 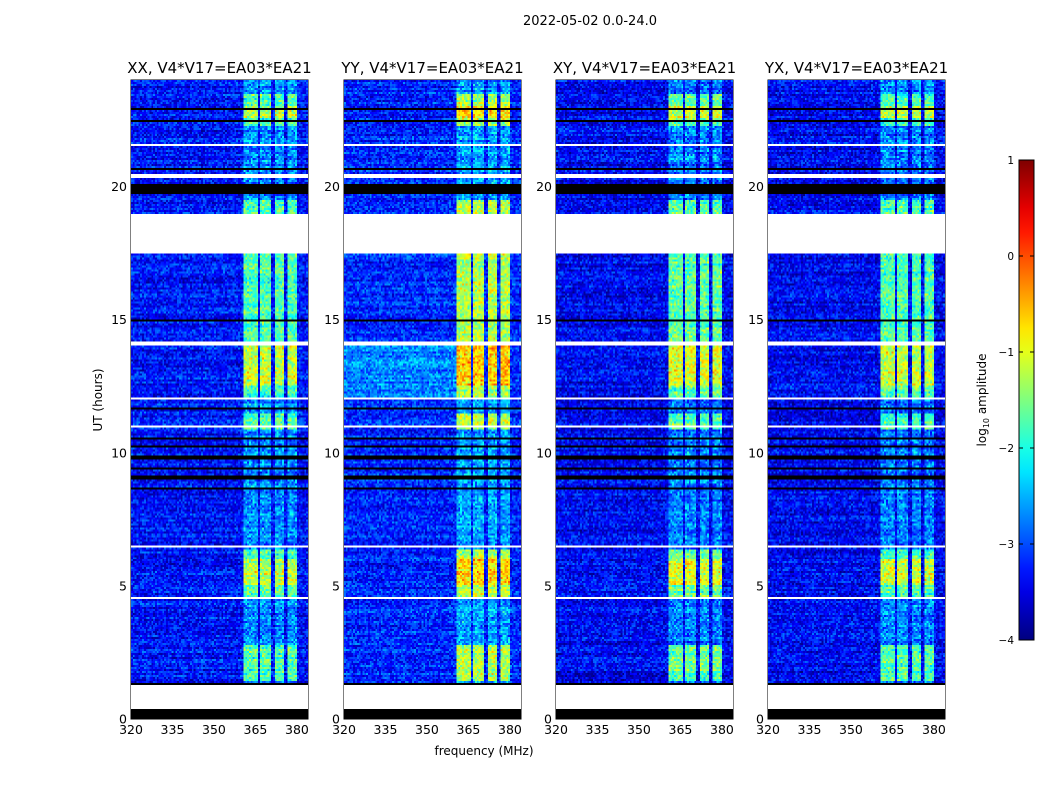 I want to click on colorbar-tick-label: 1, so click(x=1010, y=161).